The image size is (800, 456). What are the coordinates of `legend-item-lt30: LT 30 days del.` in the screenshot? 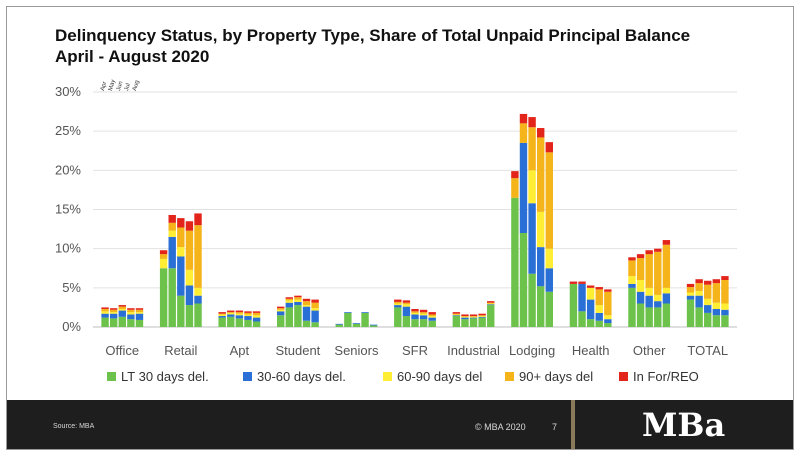 It's located at (158, 376).